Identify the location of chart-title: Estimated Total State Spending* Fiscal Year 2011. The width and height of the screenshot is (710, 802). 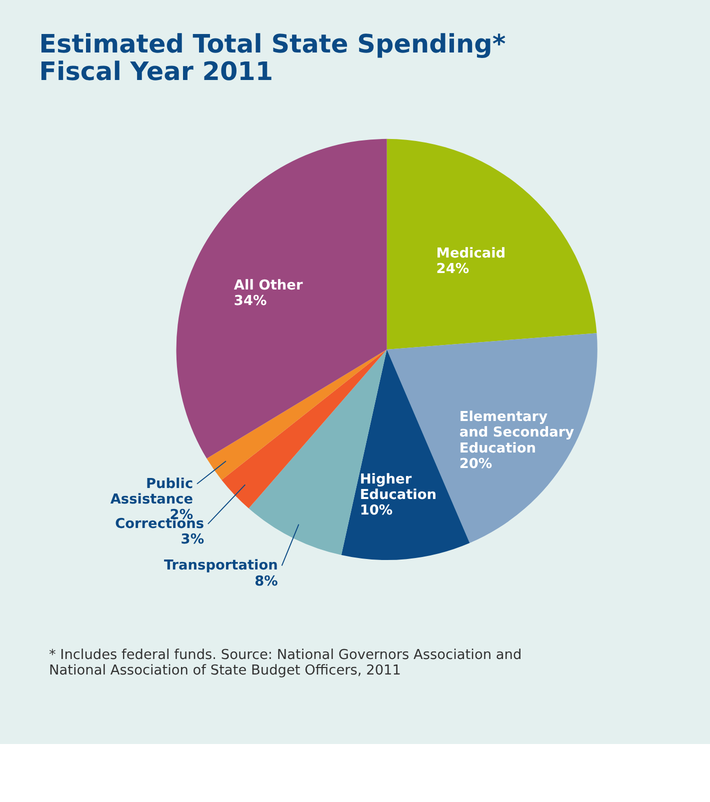
(272, 59).